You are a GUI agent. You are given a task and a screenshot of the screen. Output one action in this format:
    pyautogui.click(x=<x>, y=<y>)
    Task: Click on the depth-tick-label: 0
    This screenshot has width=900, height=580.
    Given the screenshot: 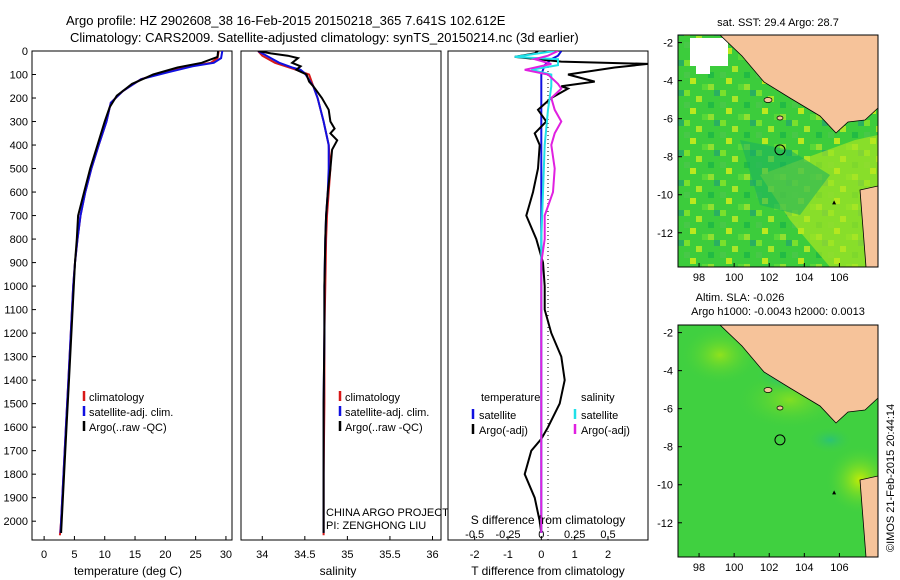 What is the action you would take?
    pyautogui.click(x=25, y=52)
    